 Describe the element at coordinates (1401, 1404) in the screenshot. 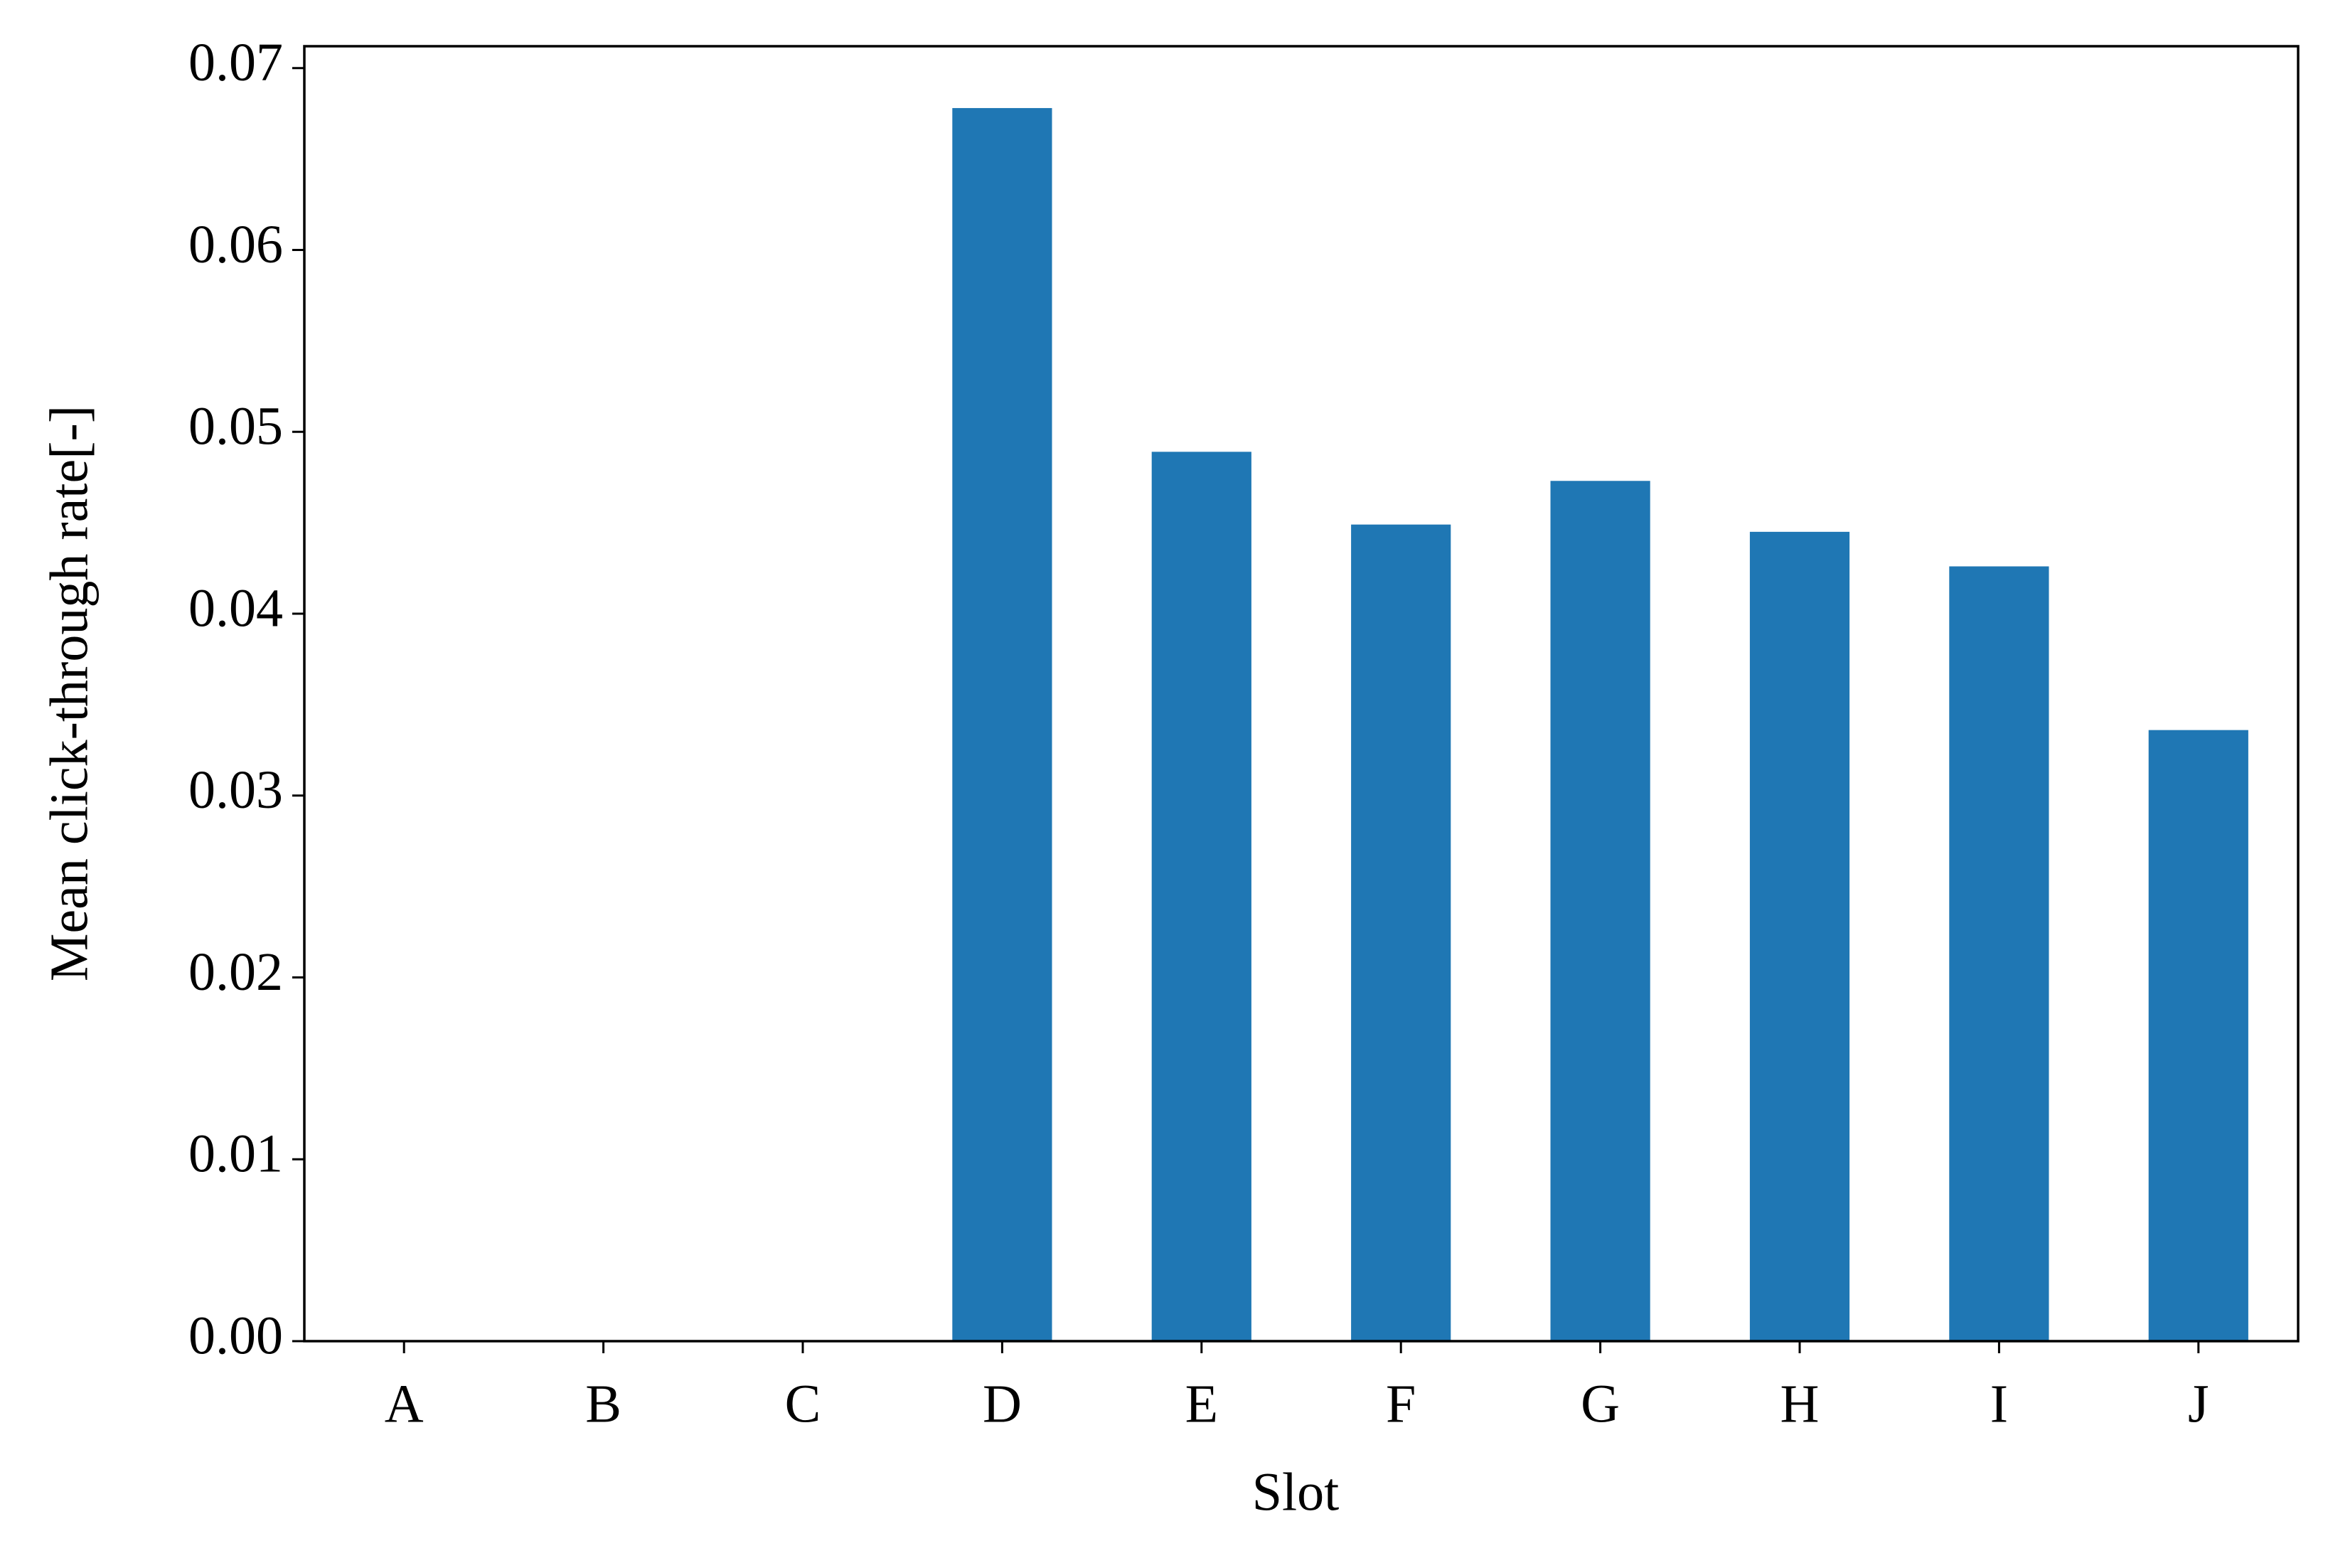

I see `x-tick-label: F` at that location.